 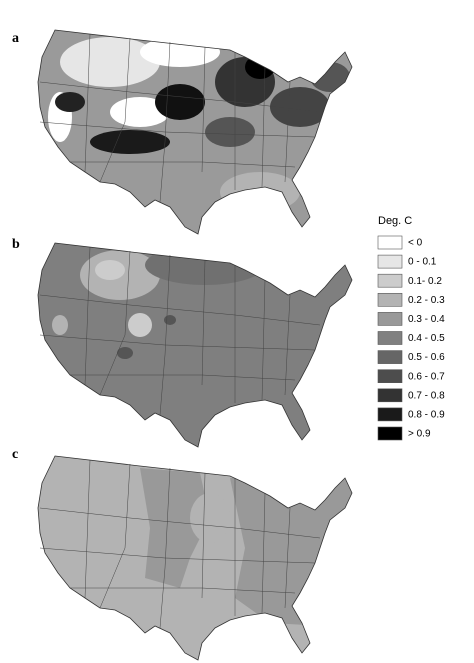 What do you see at coordinates (426, 415) in the screenshot?
I see `legend-label: 0.8 - 0.9` at bounding box center [426, 415].